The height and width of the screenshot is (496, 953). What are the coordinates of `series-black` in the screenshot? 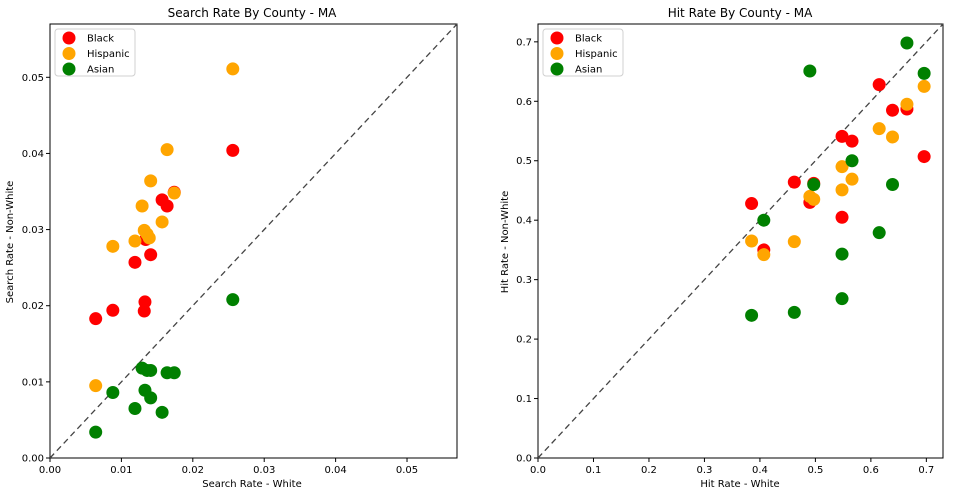 It's located at (164, 234).